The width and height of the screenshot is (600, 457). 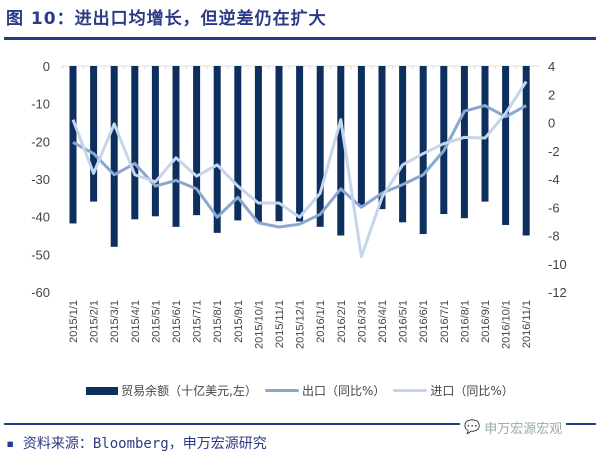 I want to click on legend-label-import: 进口（同比%）, so click(x=472, y=391).